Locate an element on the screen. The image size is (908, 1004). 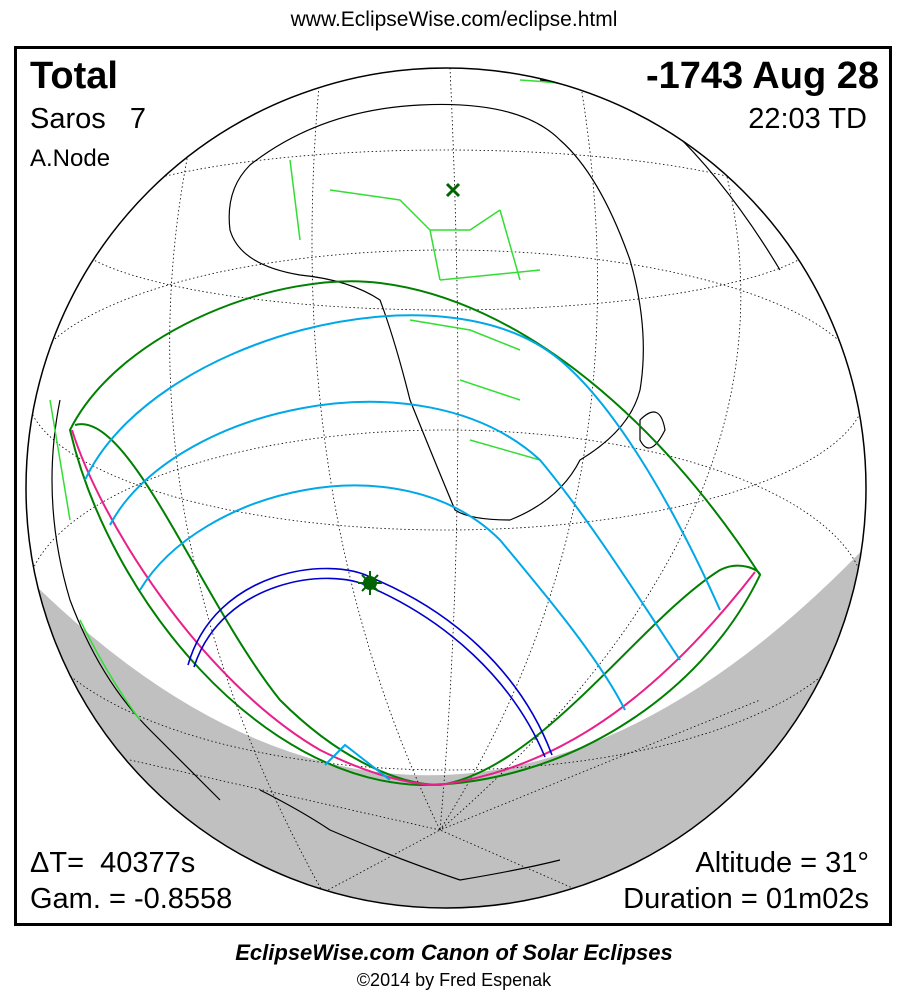
eclipse-date: -1743 Aug 28 is located at coordinates (762, 76).